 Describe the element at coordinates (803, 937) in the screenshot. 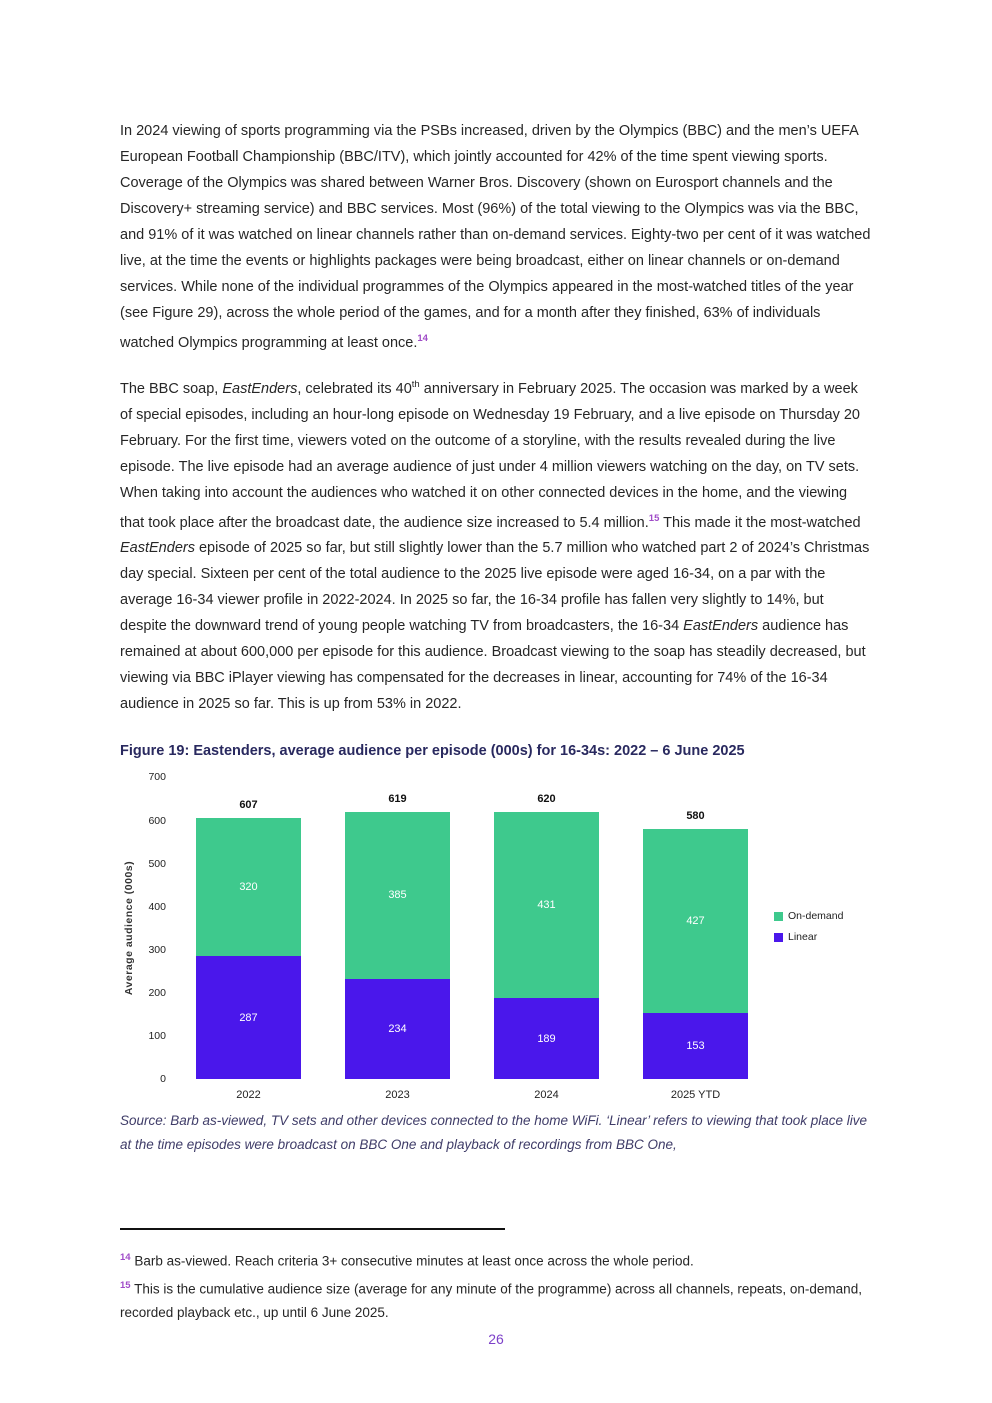

I see `legend-label: Linear` at that location.